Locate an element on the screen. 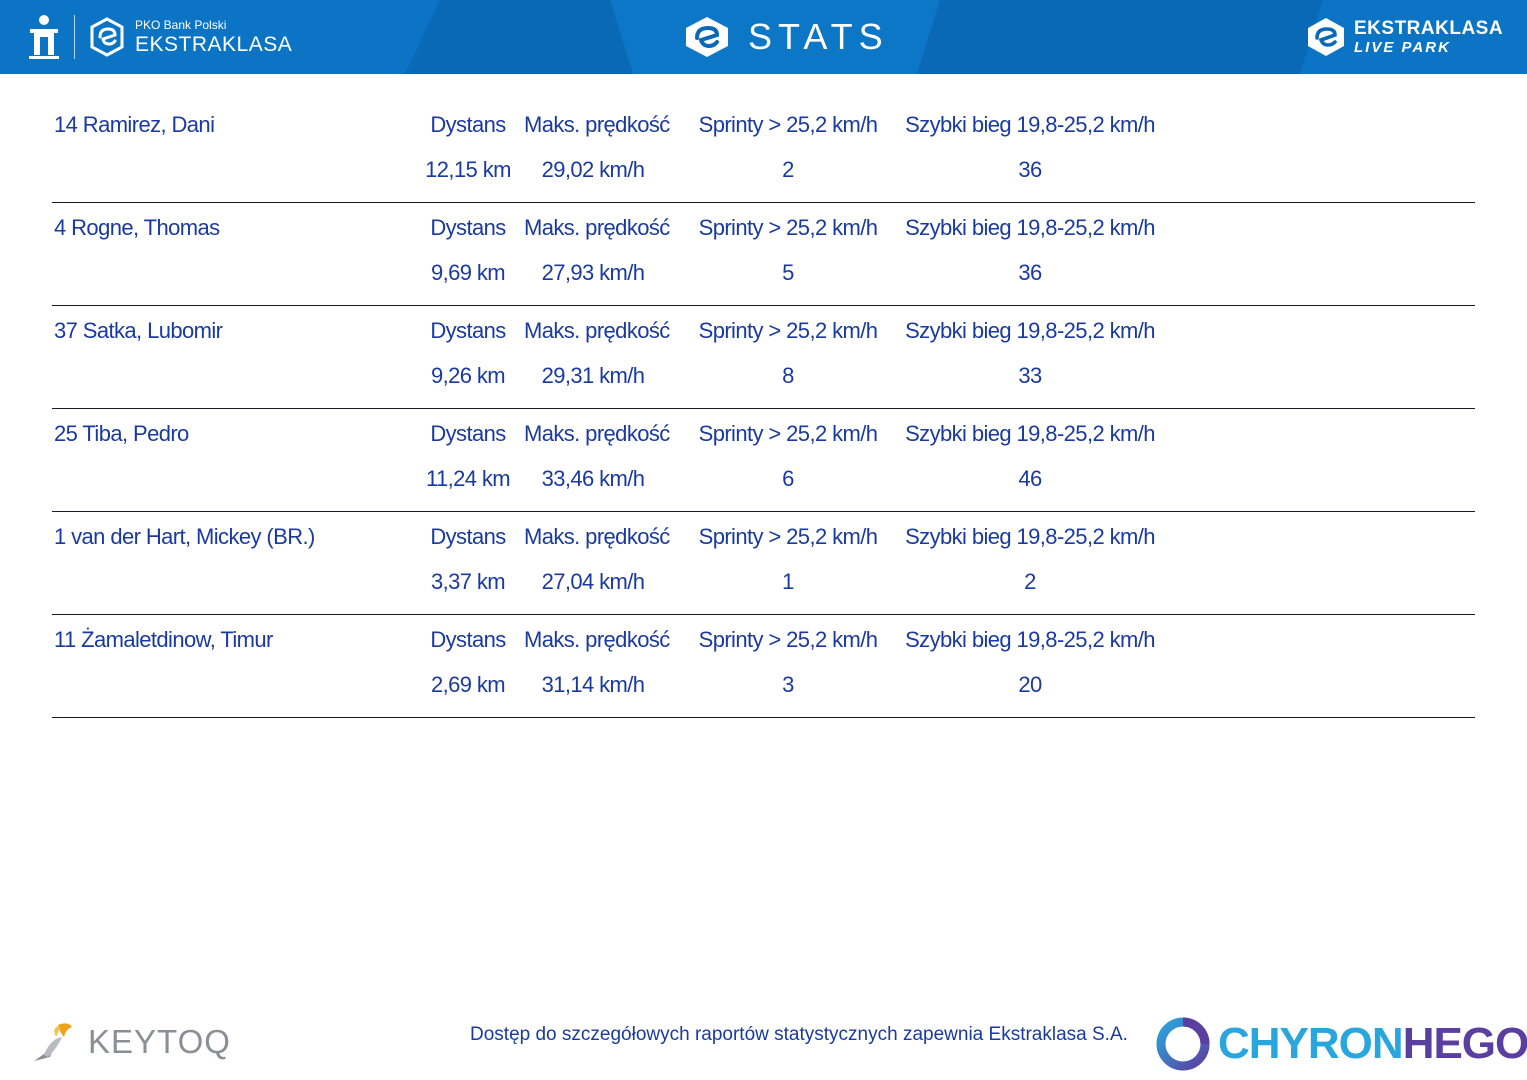 The width and height of the screenshot is (1527, 1080). header-panel-left is located at coordinates (220, 37).